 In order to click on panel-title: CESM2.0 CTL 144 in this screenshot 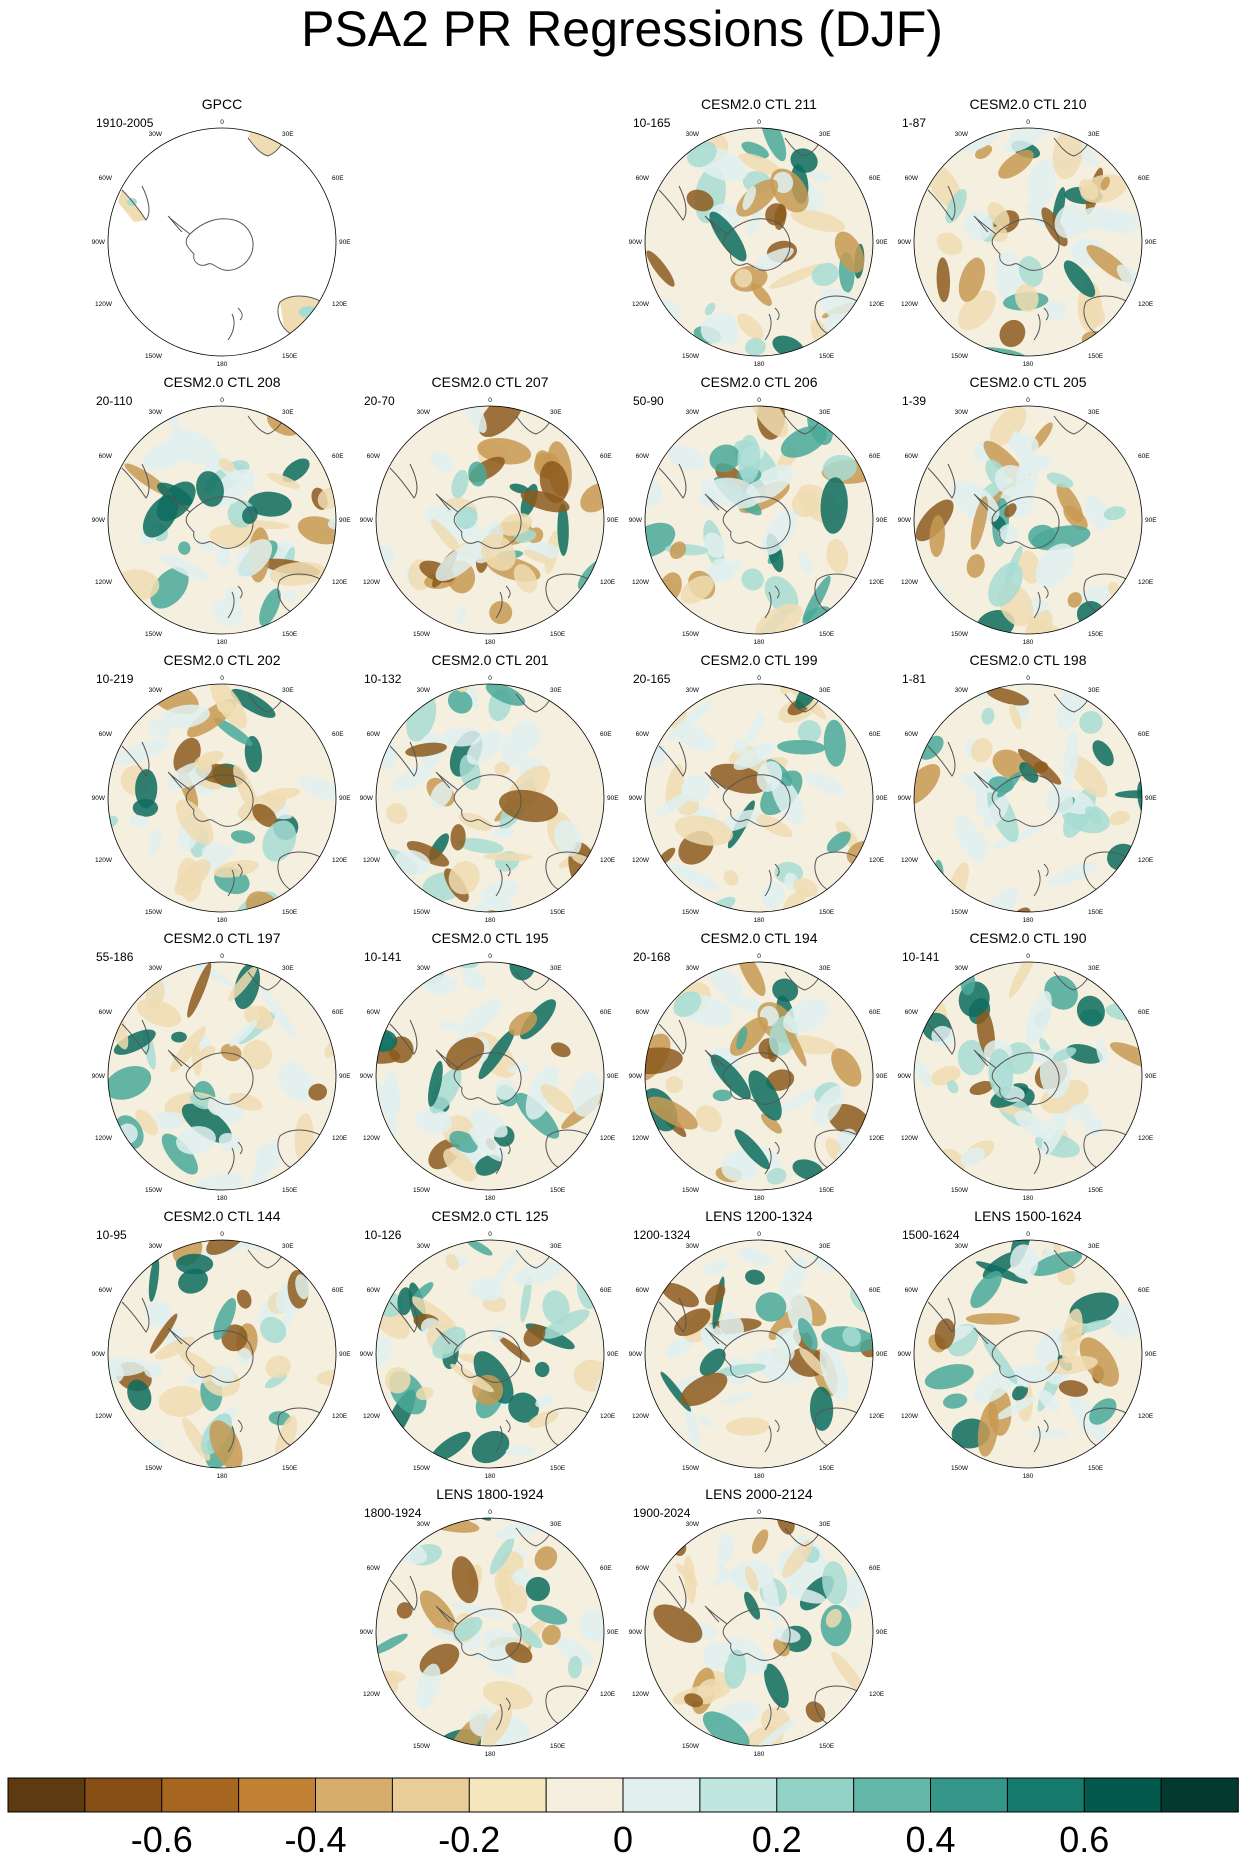, I will do `click(222, 1216)`.